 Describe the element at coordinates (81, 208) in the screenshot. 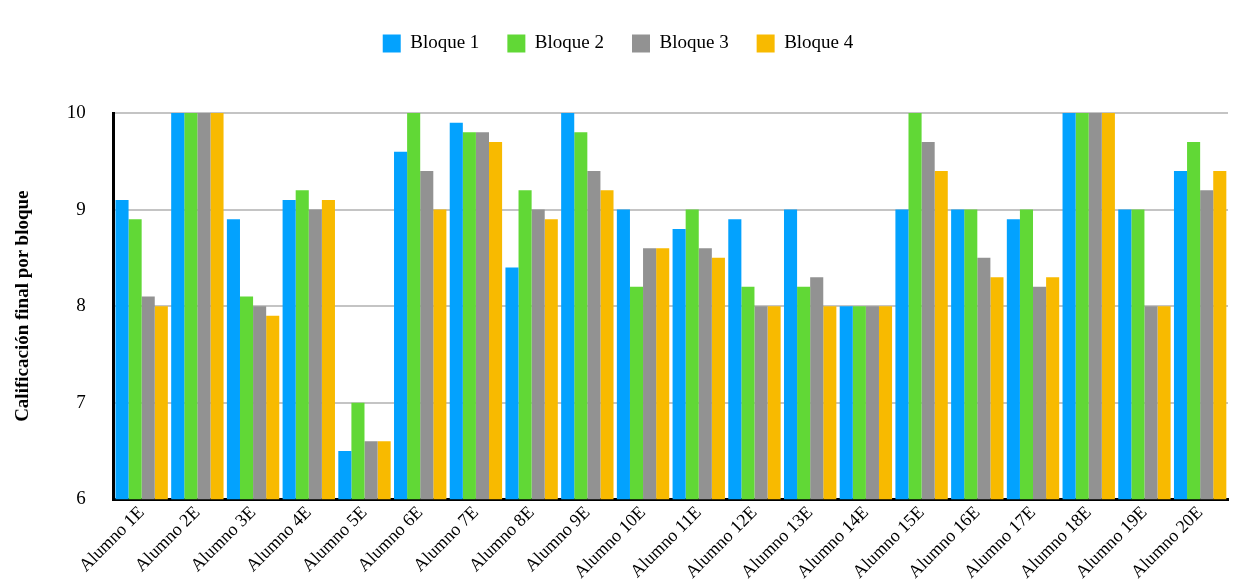

I see `y-tick-label: 9` at that location.